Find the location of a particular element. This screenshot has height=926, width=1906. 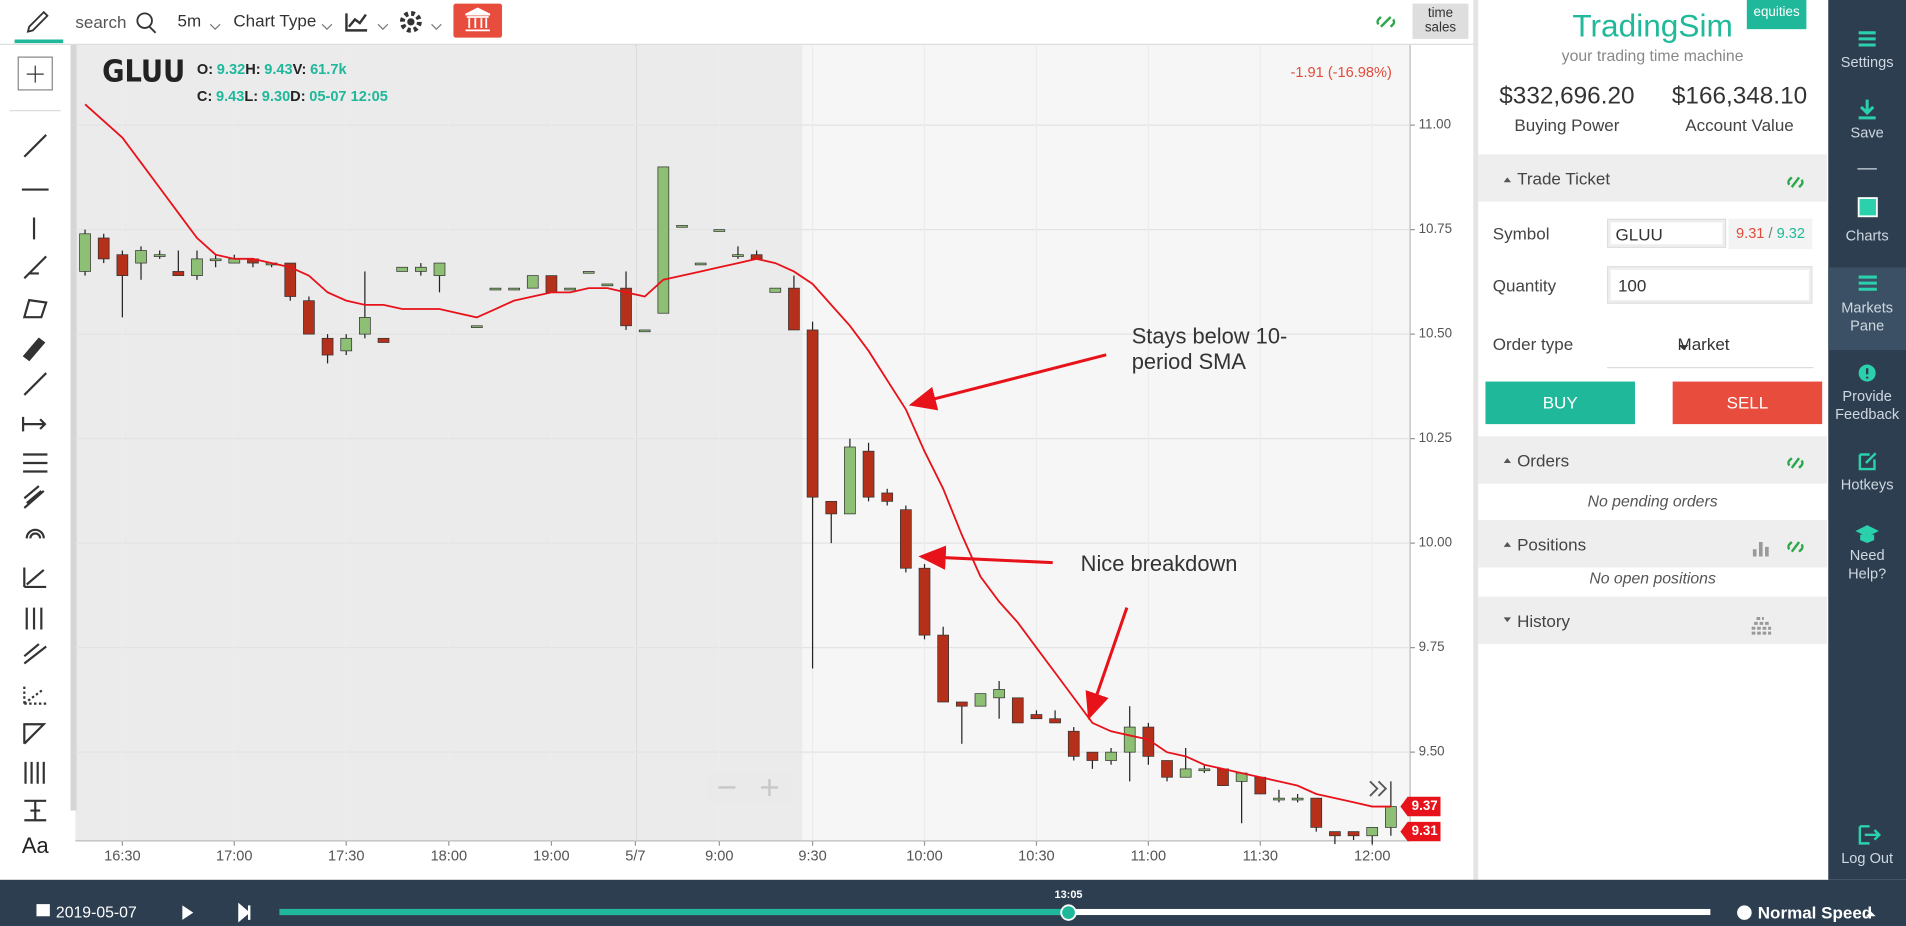

nav-label: Hotkeys is located at coordinates (1867, 485).